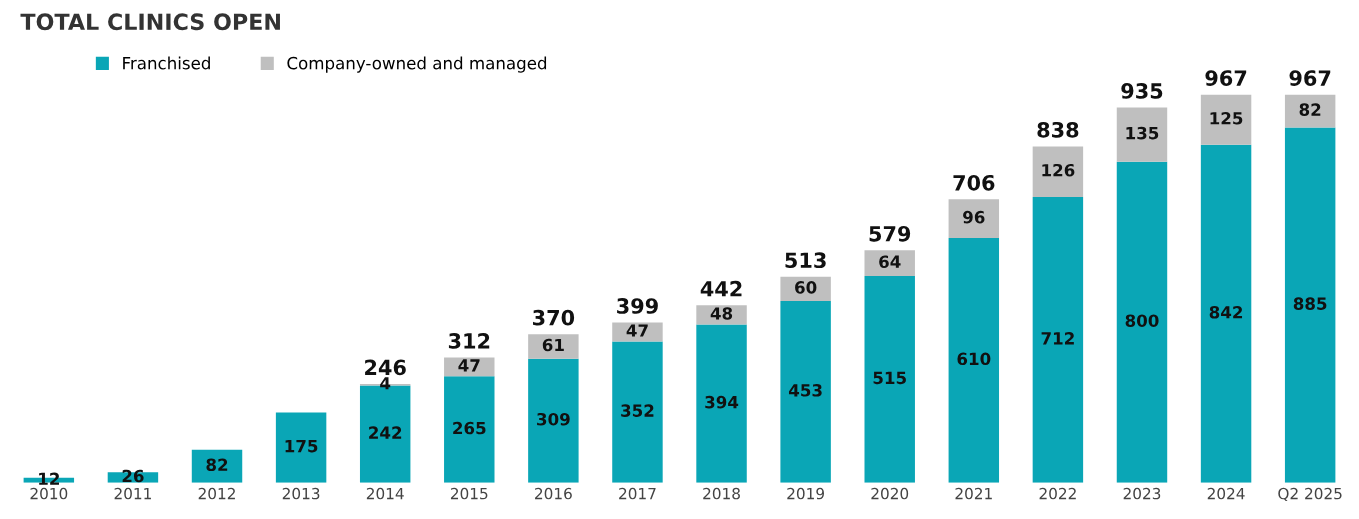 Image resolution: width=1359 pixels, height=519 pixels. I want to click on legend-label: Company-owned and managed, so click(417, 64).